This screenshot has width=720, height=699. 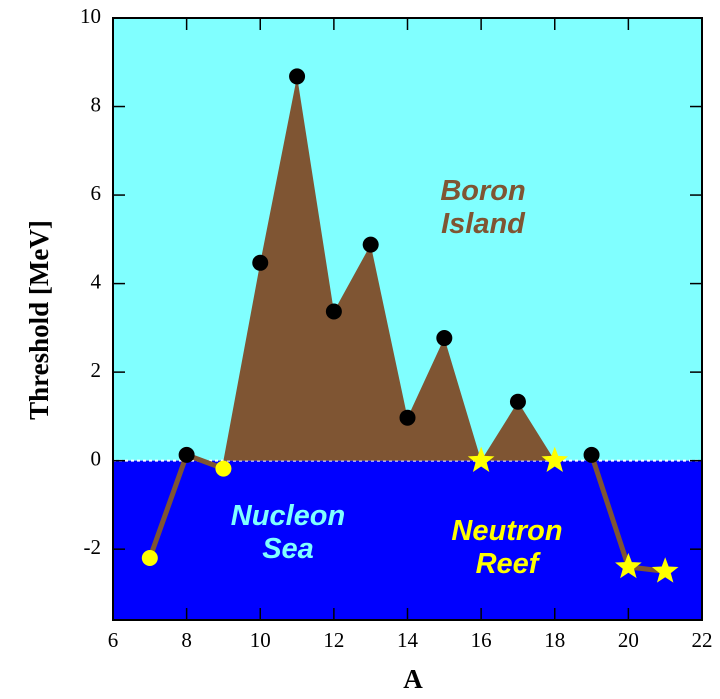 I want to click on x-tick-label: 18, so click(x=554, y=640).